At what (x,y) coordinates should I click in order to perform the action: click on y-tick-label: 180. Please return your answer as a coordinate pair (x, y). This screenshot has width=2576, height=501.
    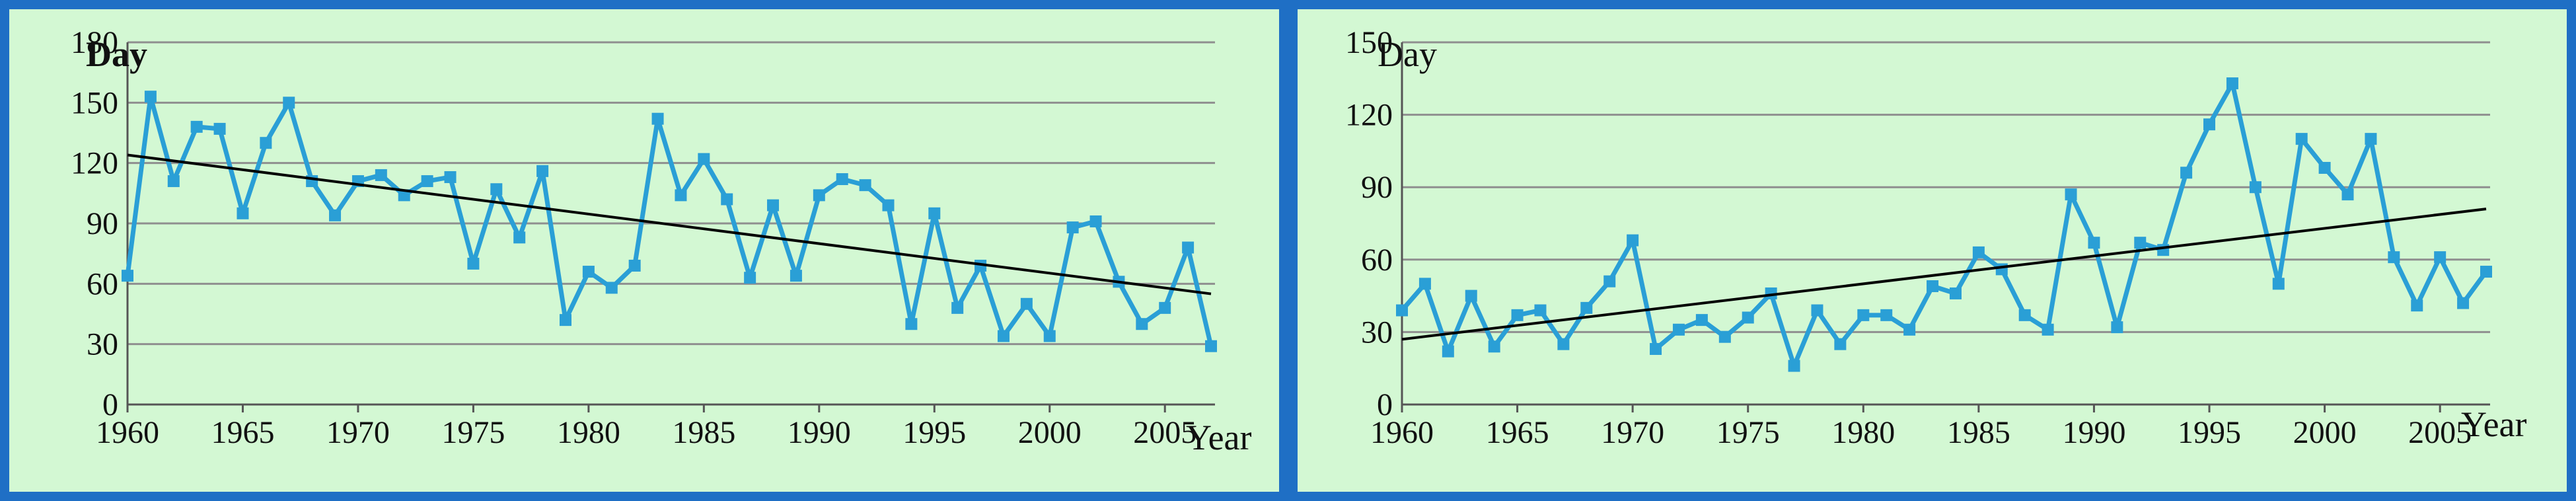
    Looking at the image, I should click on (94, 43).